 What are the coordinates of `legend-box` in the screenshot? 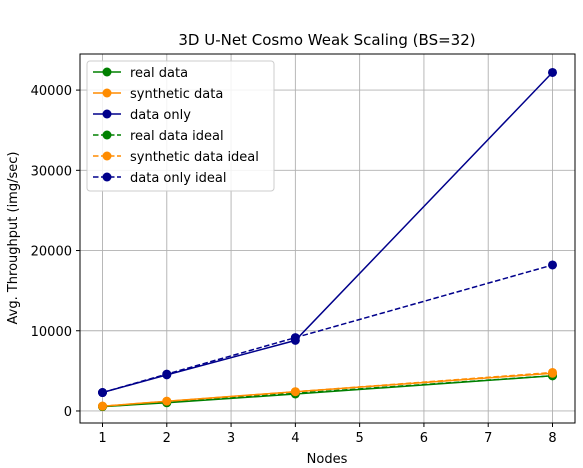 It's located at (180, 126).